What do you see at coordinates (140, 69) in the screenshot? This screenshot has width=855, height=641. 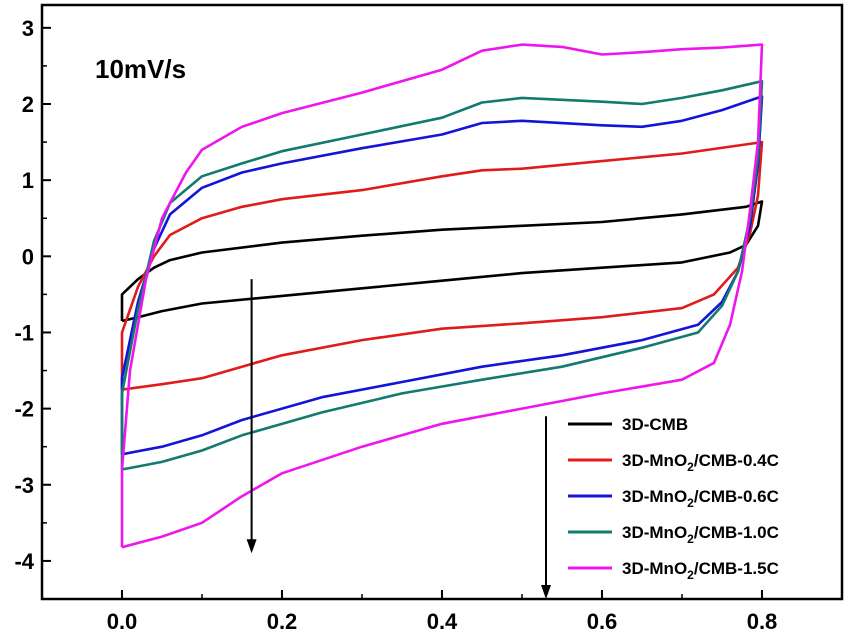 I see `scan-rate-annotation: 10mV/s` at bounding box center [140, 69].